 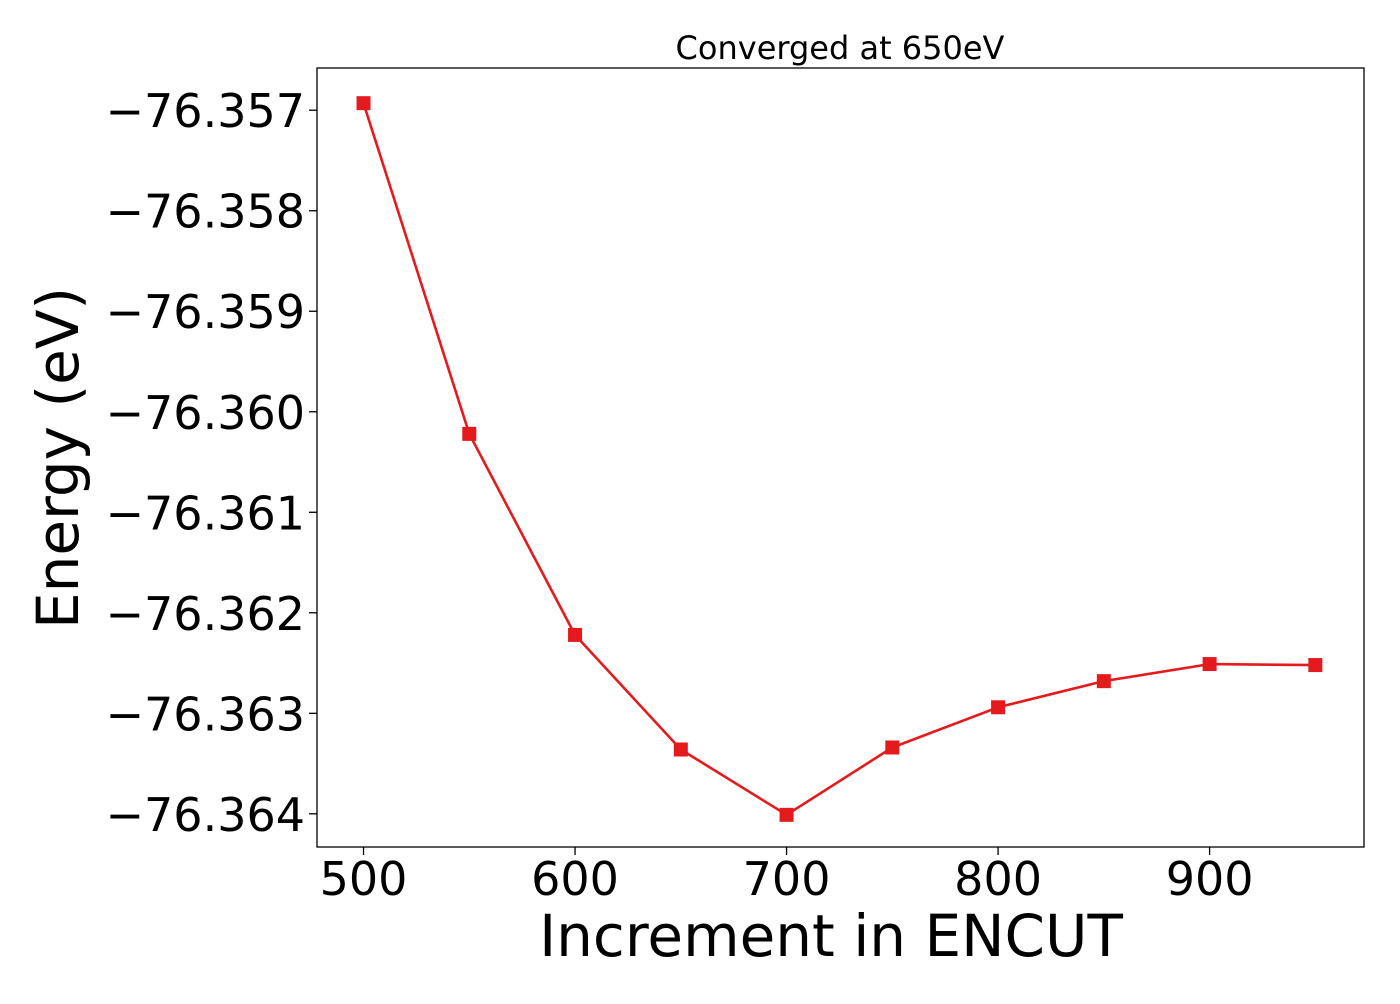 What do you see at coordinates (206, 815) in the screenshot?
I see `y-tick-label: −76.364` at bounding box center [206, 815].